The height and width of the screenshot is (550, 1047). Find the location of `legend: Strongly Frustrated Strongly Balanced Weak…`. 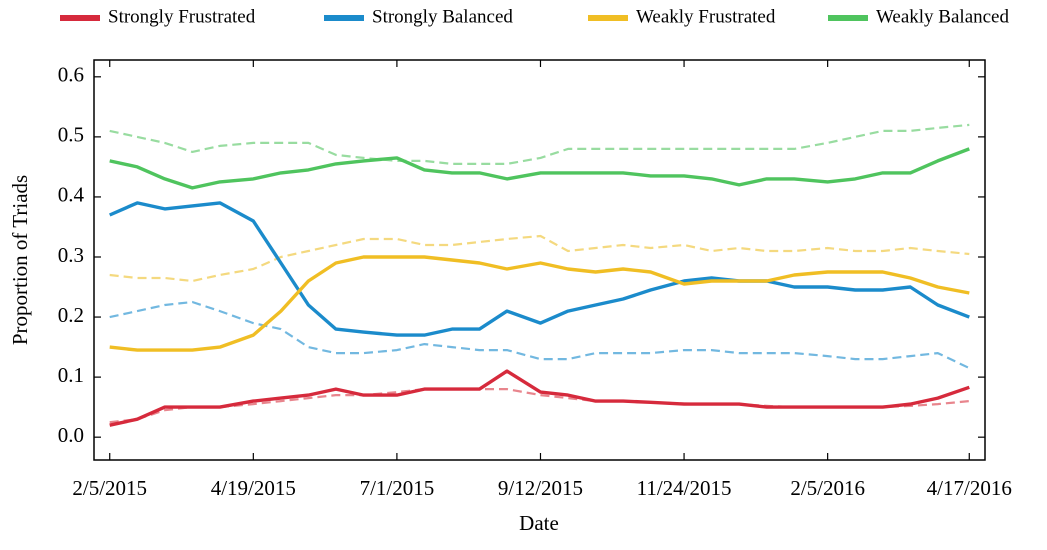

legend: Strongly Frustrated Strongly Balanced Weak… is located at coordinates (534, 16).